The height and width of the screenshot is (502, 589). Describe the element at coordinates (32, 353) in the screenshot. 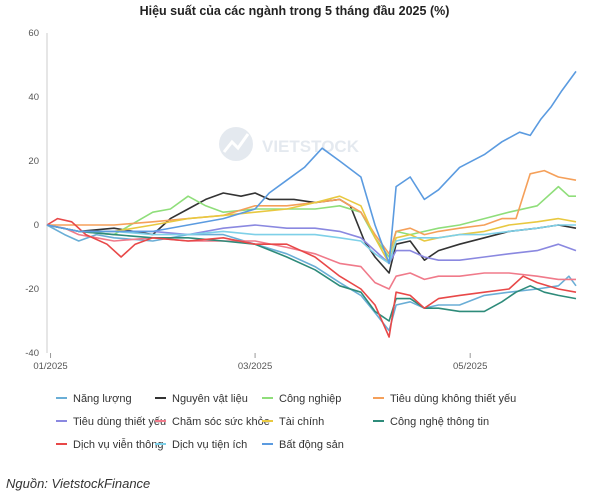

I see `y-tick-label: -40` at that location.